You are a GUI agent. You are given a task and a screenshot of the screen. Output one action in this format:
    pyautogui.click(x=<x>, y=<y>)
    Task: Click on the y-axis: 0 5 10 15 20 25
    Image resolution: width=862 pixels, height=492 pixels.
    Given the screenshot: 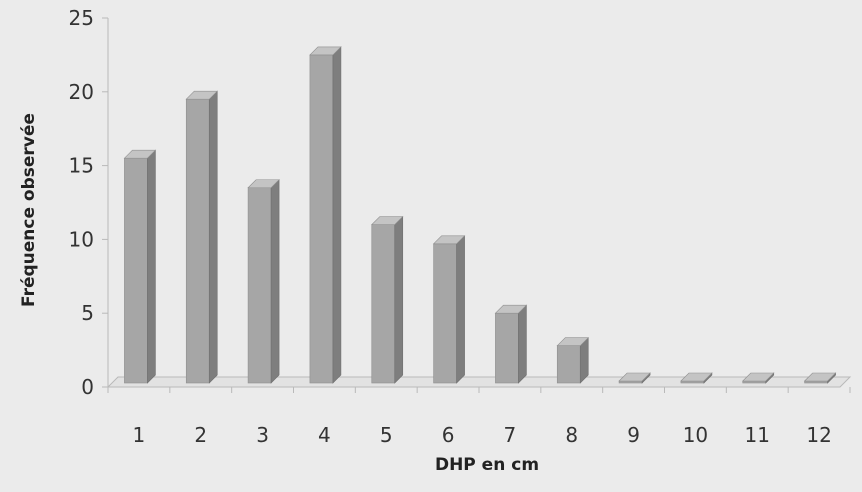 What is the action you would take?
    pyautogui.click(x=89, y=202)
    